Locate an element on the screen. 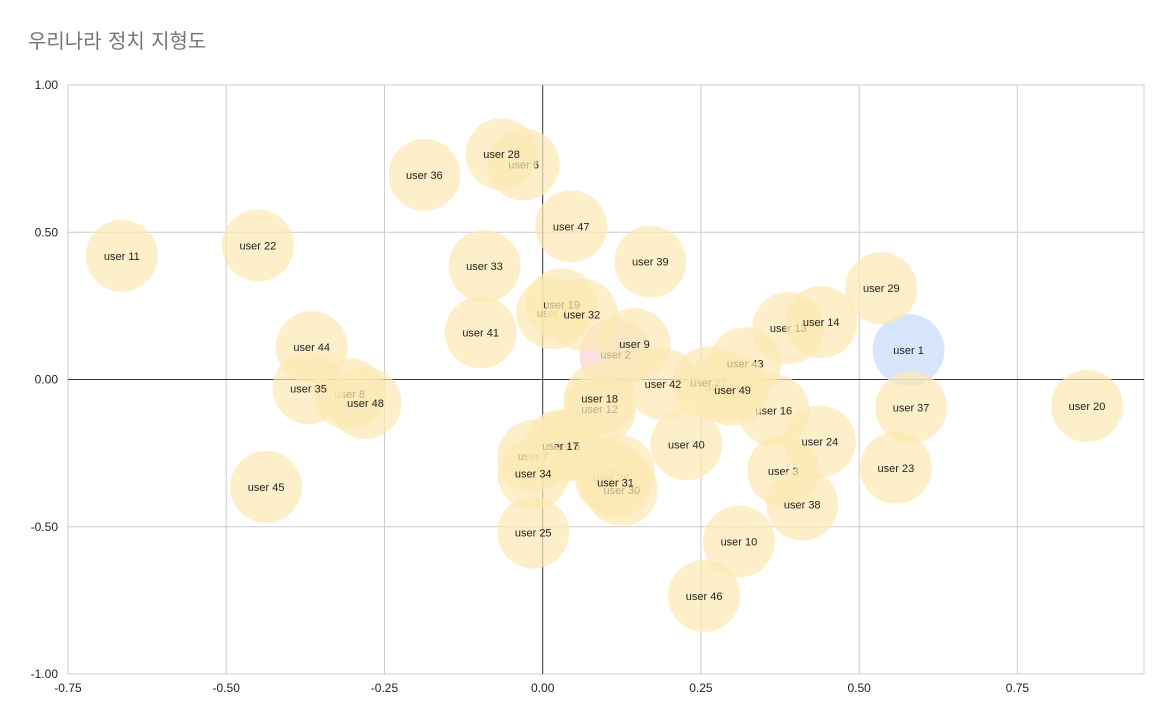  y-tick-label: 1.00 is located at coordinates (47, 85).